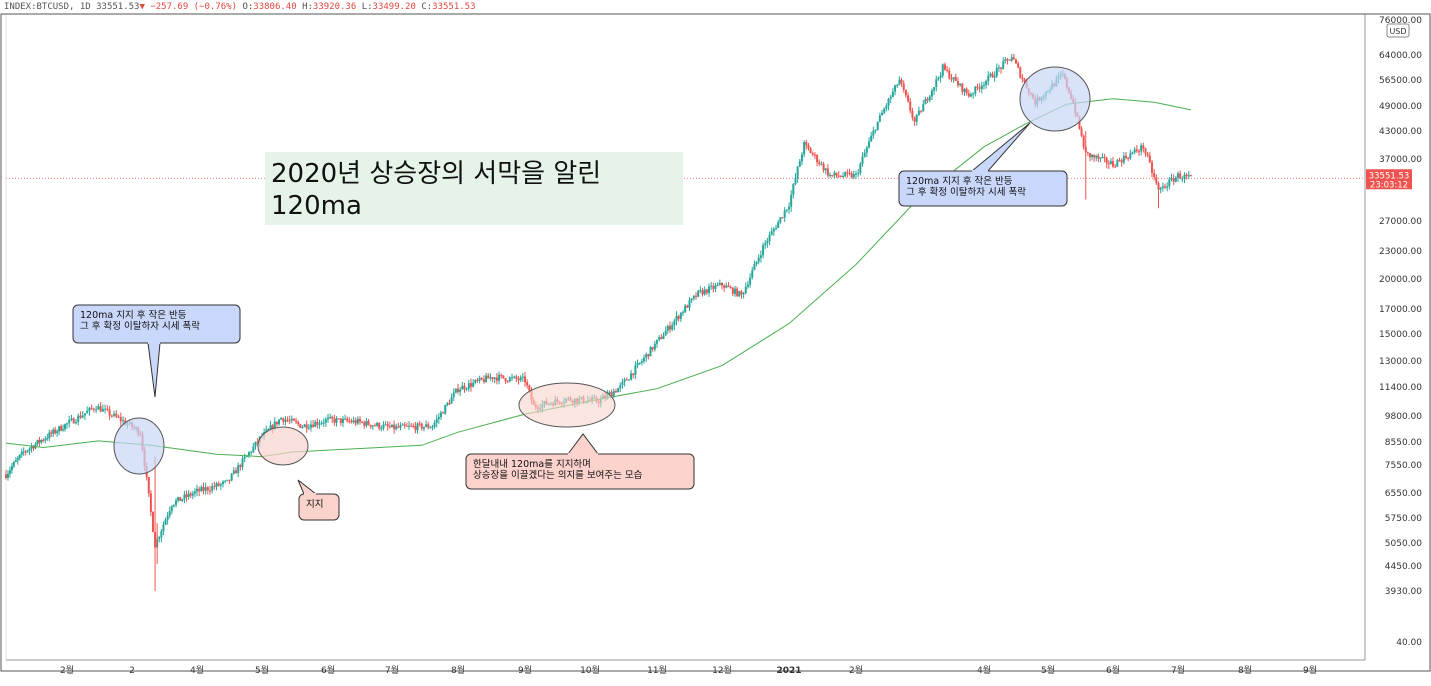 This screenshot has height=686, width=1431. Describe the element at coordinates (262, 670) in the screenshot. I see `x-tick-label: 5월` at that location.